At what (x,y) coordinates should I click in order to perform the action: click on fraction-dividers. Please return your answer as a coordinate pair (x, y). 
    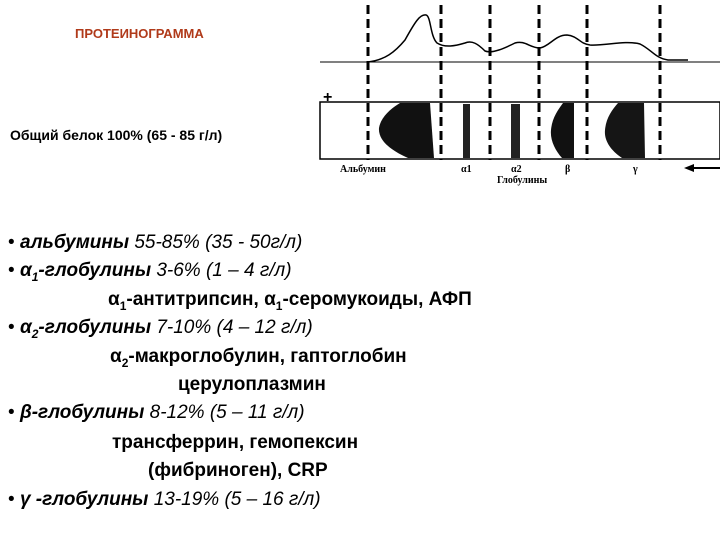
    Looking at the image, I should click on (514, 82).